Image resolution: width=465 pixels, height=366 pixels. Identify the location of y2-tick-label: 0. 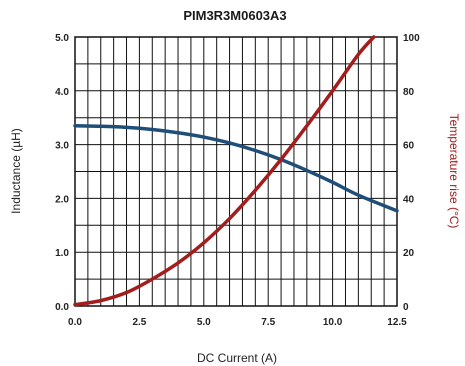
(406, 307).